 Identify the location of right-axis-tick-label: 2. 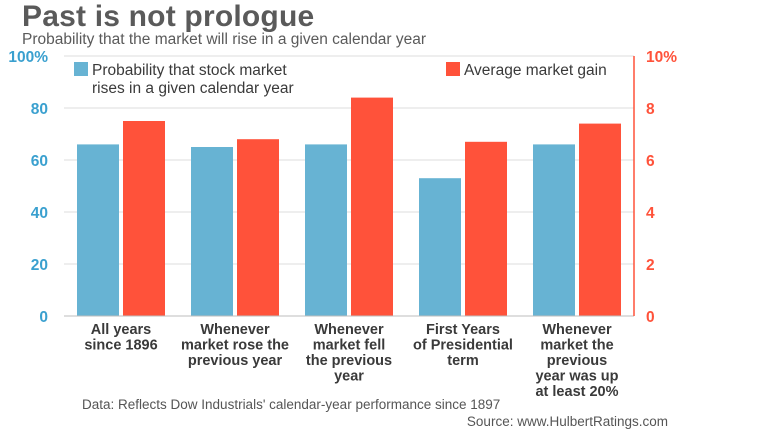
(650, 265).